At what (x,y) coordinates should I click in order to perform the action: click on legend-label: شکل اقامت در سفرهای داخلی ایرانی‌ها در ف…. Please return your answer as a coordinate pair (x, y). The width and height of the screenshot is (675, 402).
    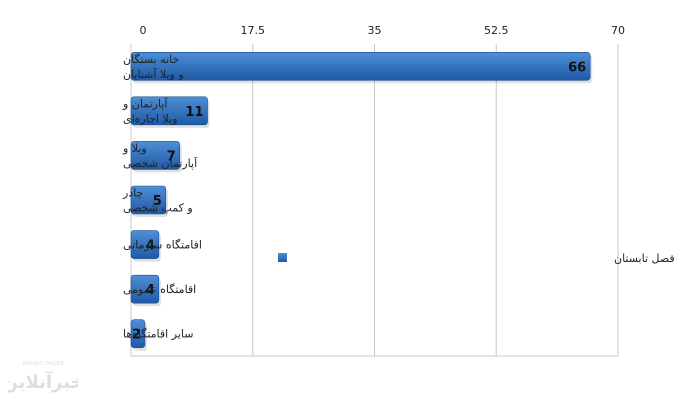
    Looking at the image, I should click on (644, 258).